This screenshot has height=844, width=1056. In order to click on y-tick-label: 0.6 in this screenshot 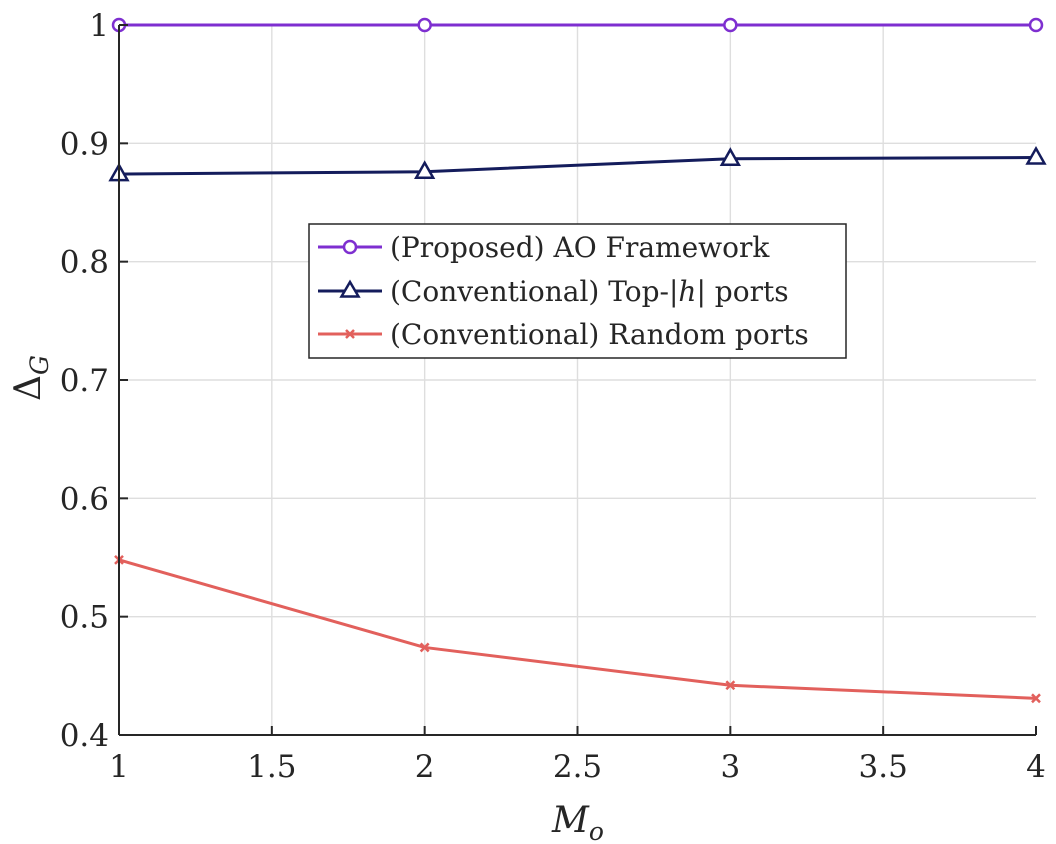, I will do `click(84, 499)`.